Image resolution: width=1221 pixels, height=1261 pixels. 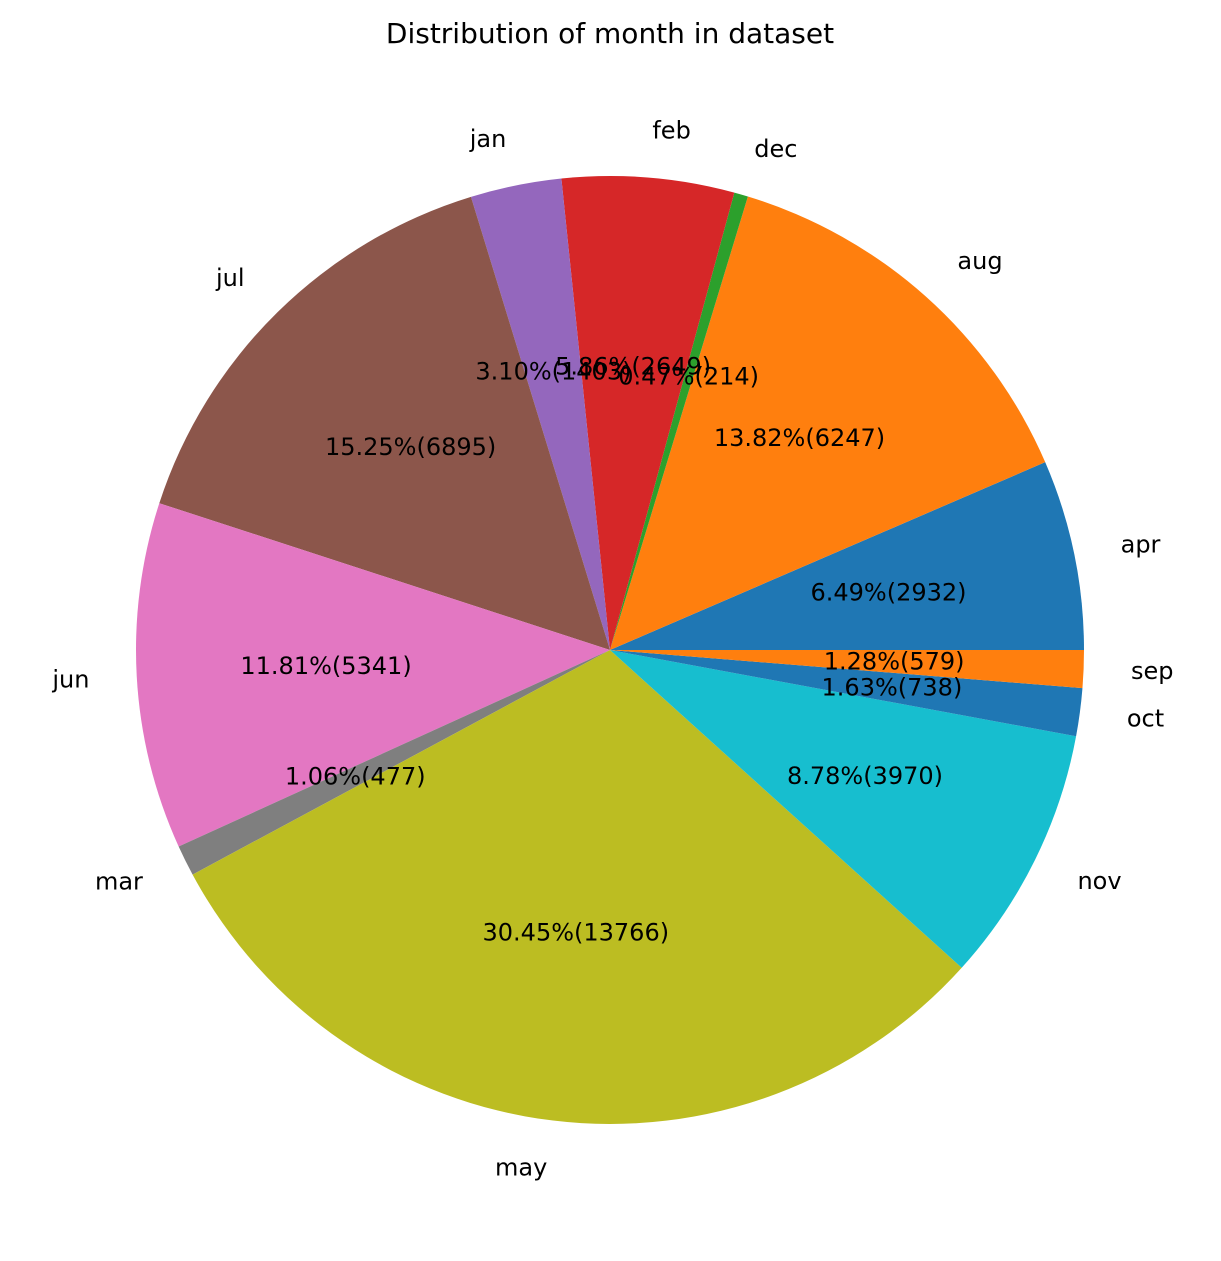 I want to click on slice-label-apr: apr, so click(x=1141, y=545).